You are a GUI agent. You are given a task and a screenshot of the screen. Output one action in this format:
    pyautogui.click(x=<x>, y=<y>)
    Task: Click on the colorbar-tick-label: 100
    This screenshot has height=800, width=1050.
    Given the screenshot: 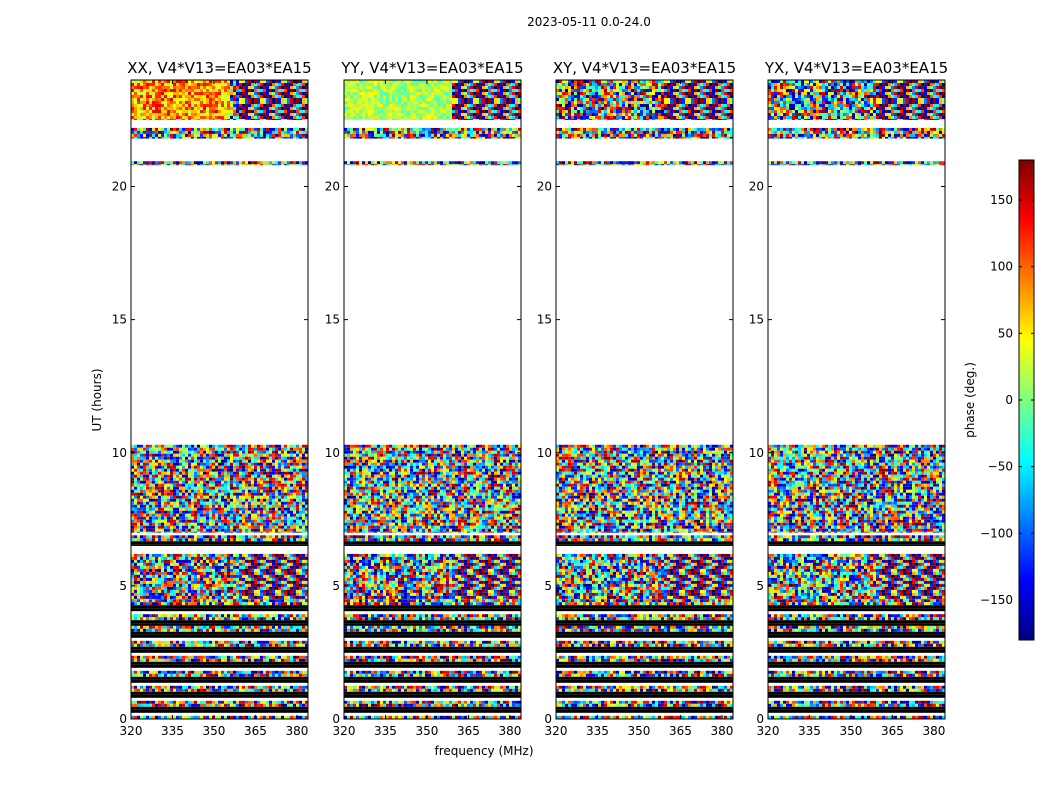 What is the action you would take?
    pyautogui.click(x=1001, y=267)
    